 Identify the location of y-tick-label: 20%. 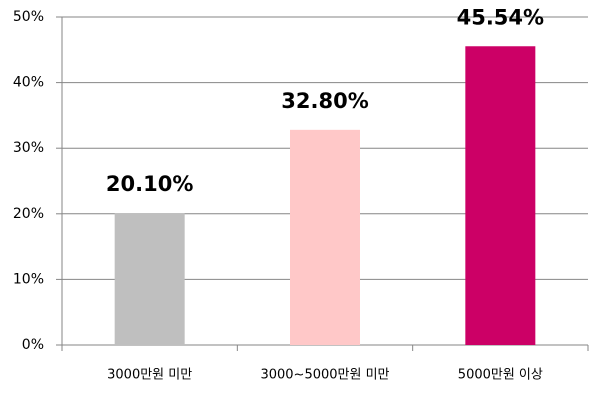
(28, 214).